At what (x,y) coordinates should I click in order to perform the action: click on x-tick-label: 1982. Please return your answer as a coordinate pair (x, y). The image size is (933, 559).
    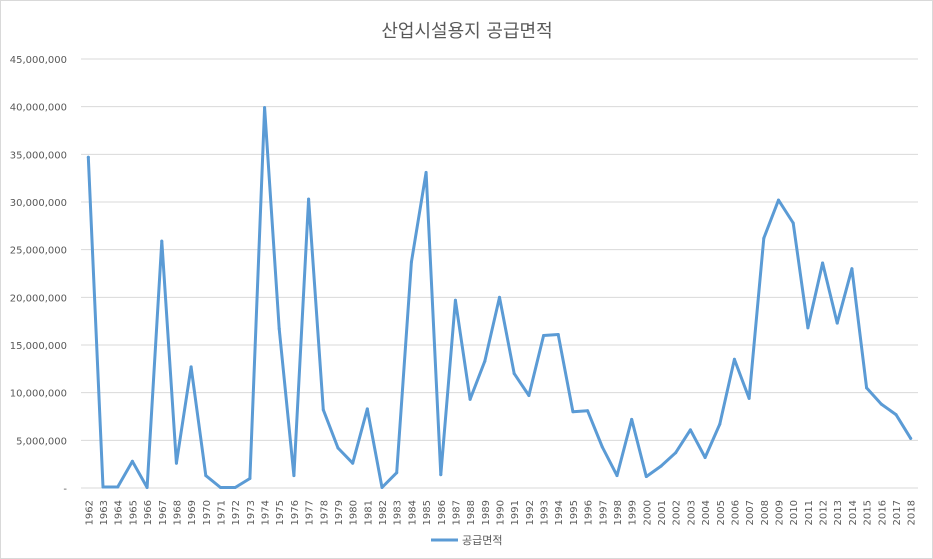
    Looking at the image, I should click on (383, 512).